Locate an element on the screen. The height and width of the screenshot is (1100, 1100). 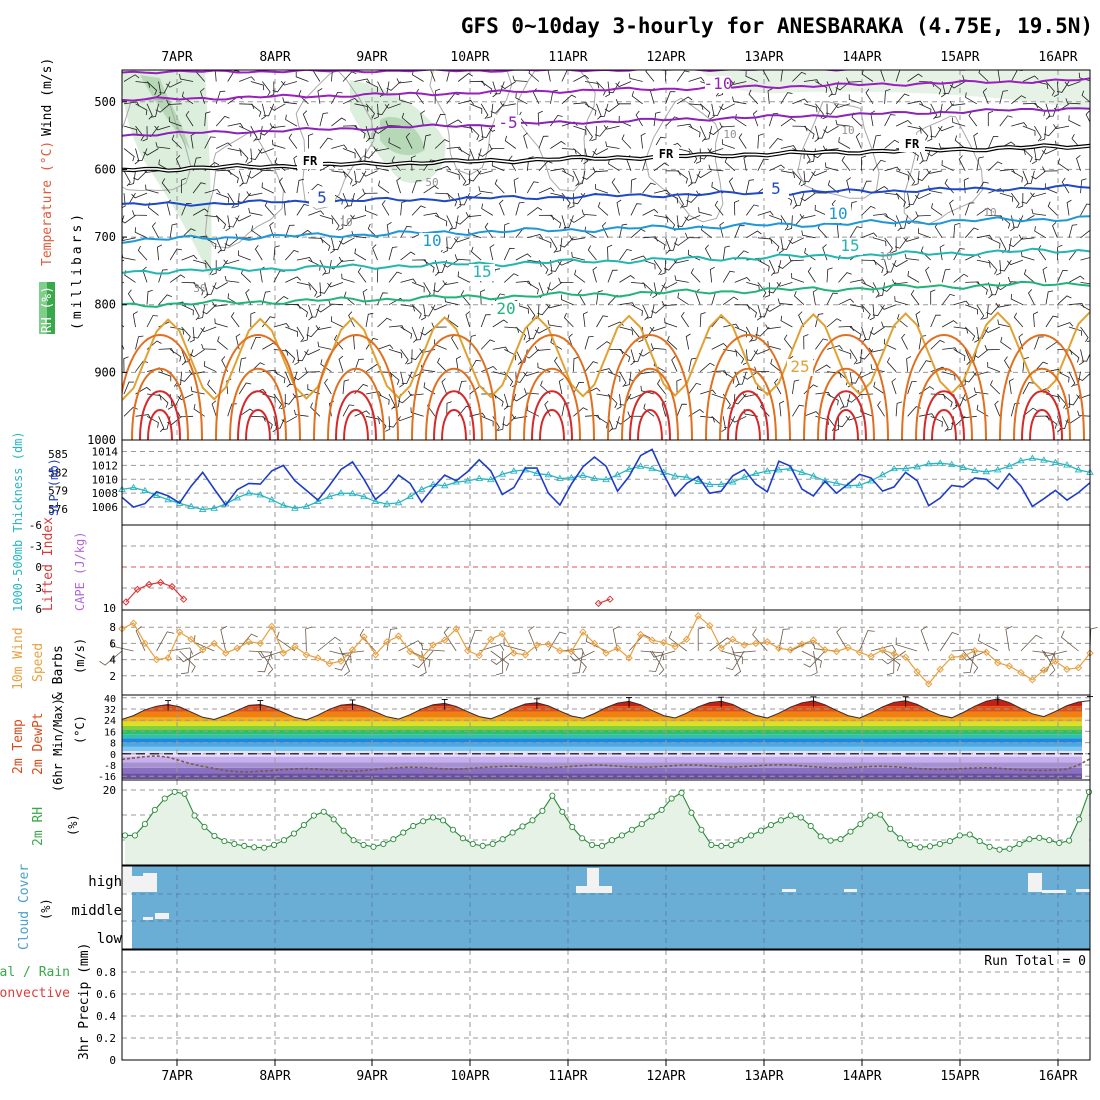
slp-tick-label: 1012 is located at coordinates (105, 465).